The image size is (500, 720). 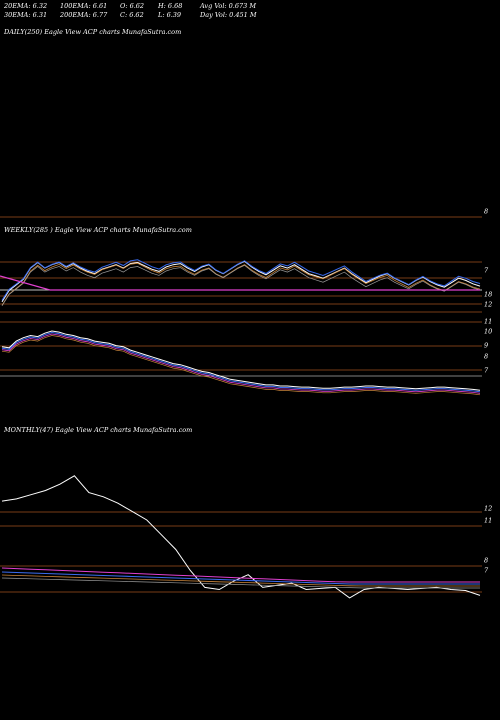 What do you see at coordinates (170, 6) in the screenshot?
I see `high-label: H: 6.68` at bounding box center [170, 6].